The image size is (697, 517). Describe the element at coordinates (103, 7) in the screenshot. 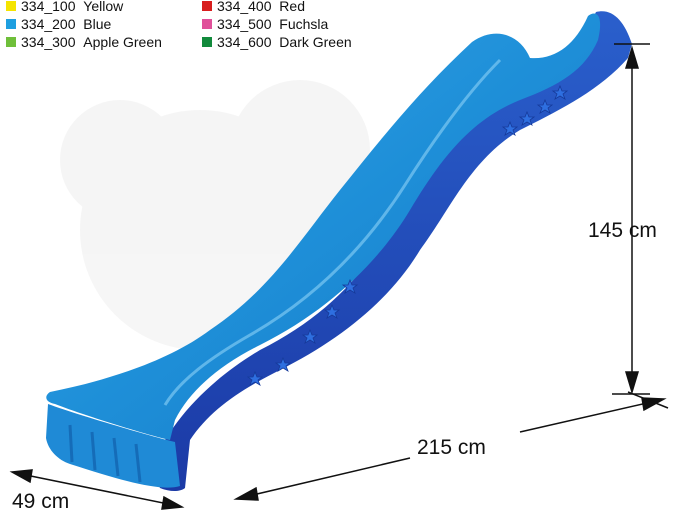

I see `legend-color-name: Yellow` at that location.